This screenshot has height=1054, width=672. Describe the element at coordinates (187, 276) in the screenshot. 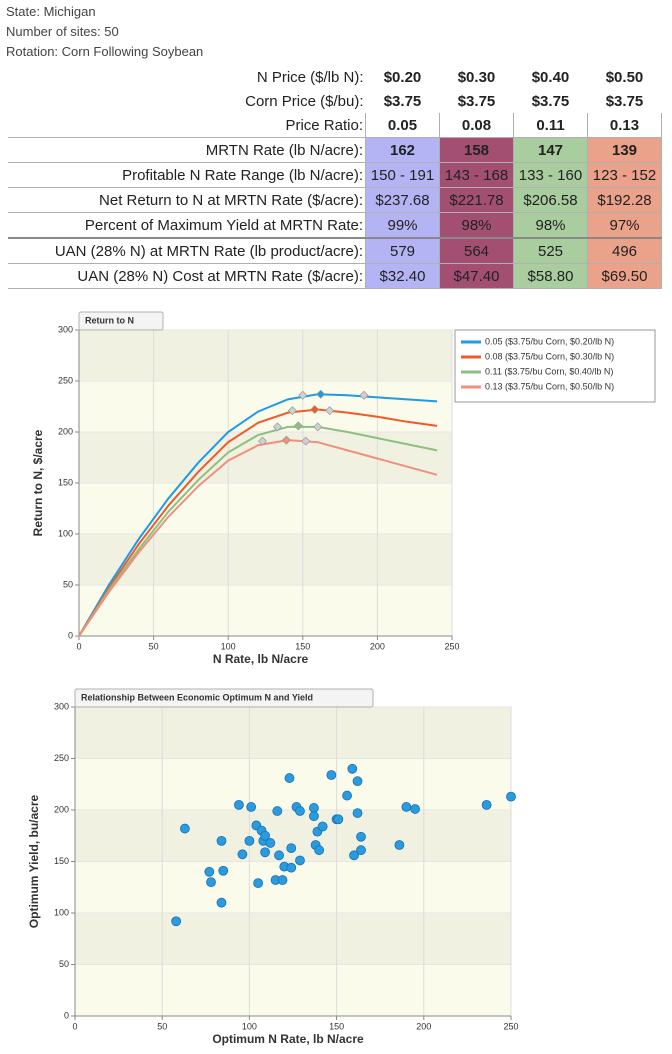

I see `row-label: UAN (28% N) Cost at MRTN Rate ($/acre):` at that location.